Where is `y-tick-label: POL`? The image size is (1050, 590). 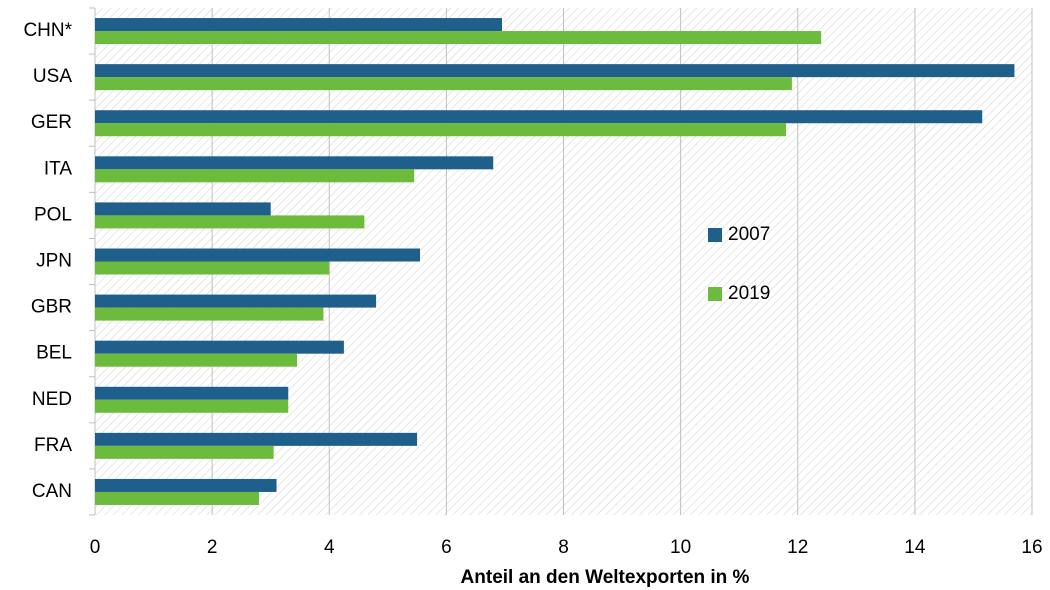 y-tick-label: POL is located at coordinates (53, 214).